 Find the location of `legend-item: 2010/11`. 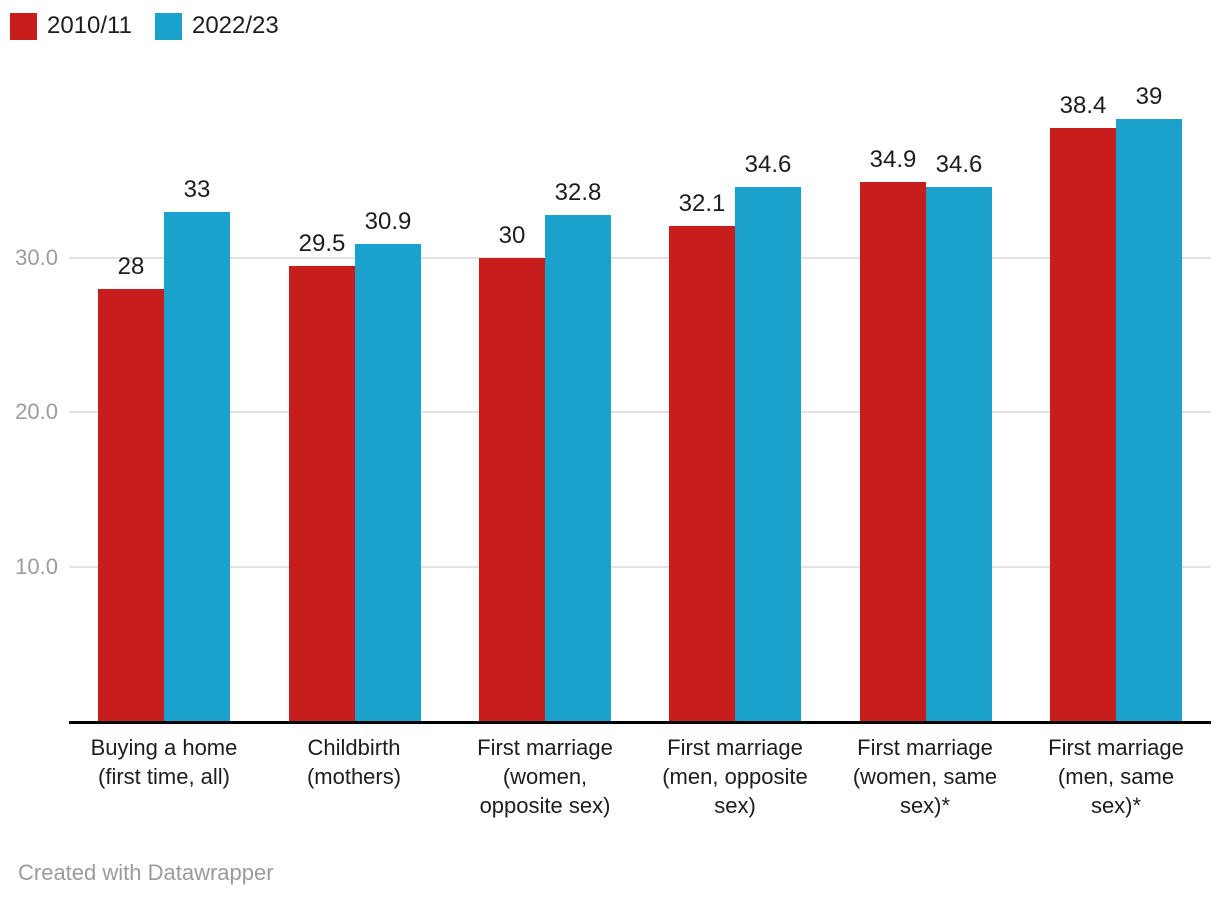

legend-item: 2010/11 is located at coordinates (71, 26).